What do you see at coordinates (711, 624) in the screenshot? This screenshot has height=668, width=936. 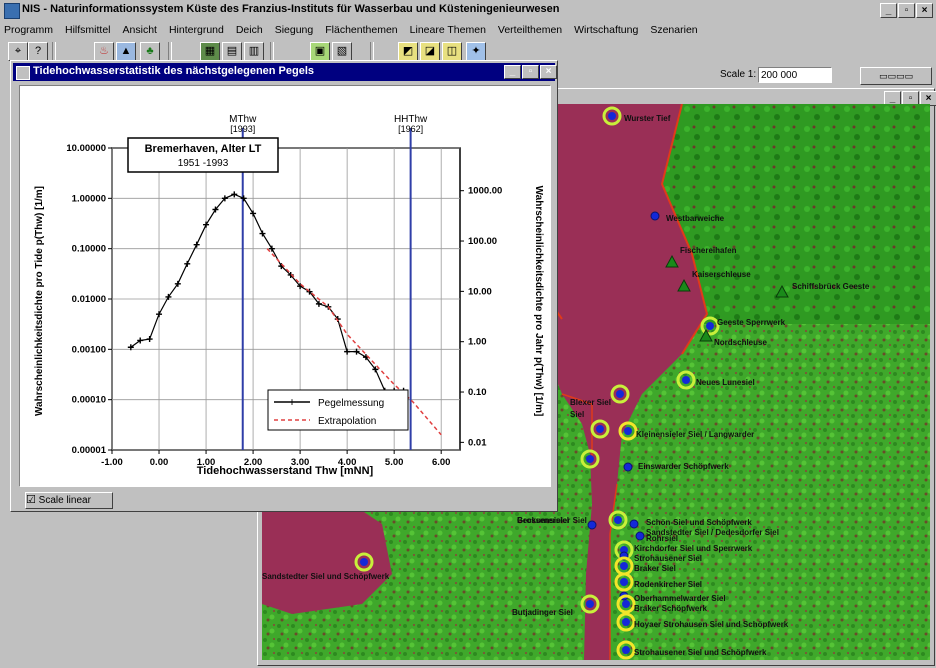 I see `map-label: Hoyaer Strohausen Siel und Schöpfwerk` at bounding box center [711, 624].